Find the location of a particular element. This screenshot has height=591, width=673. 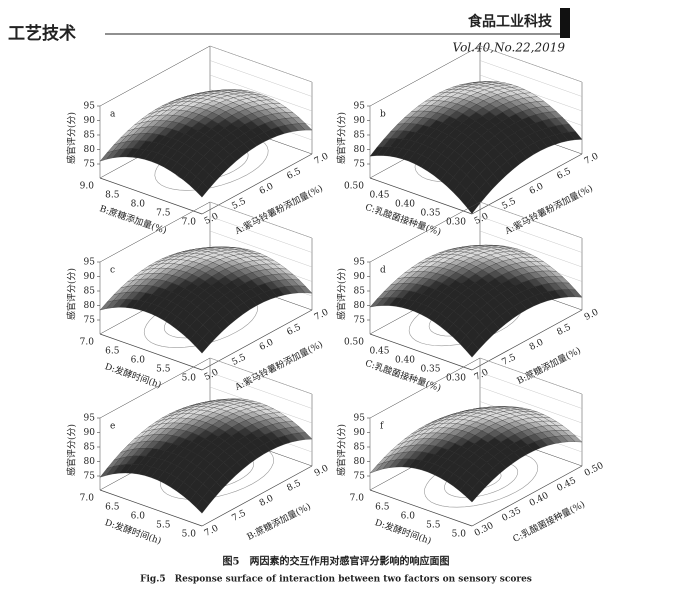

right-tick-label: 5.5 is located at coordinates (509, 204).